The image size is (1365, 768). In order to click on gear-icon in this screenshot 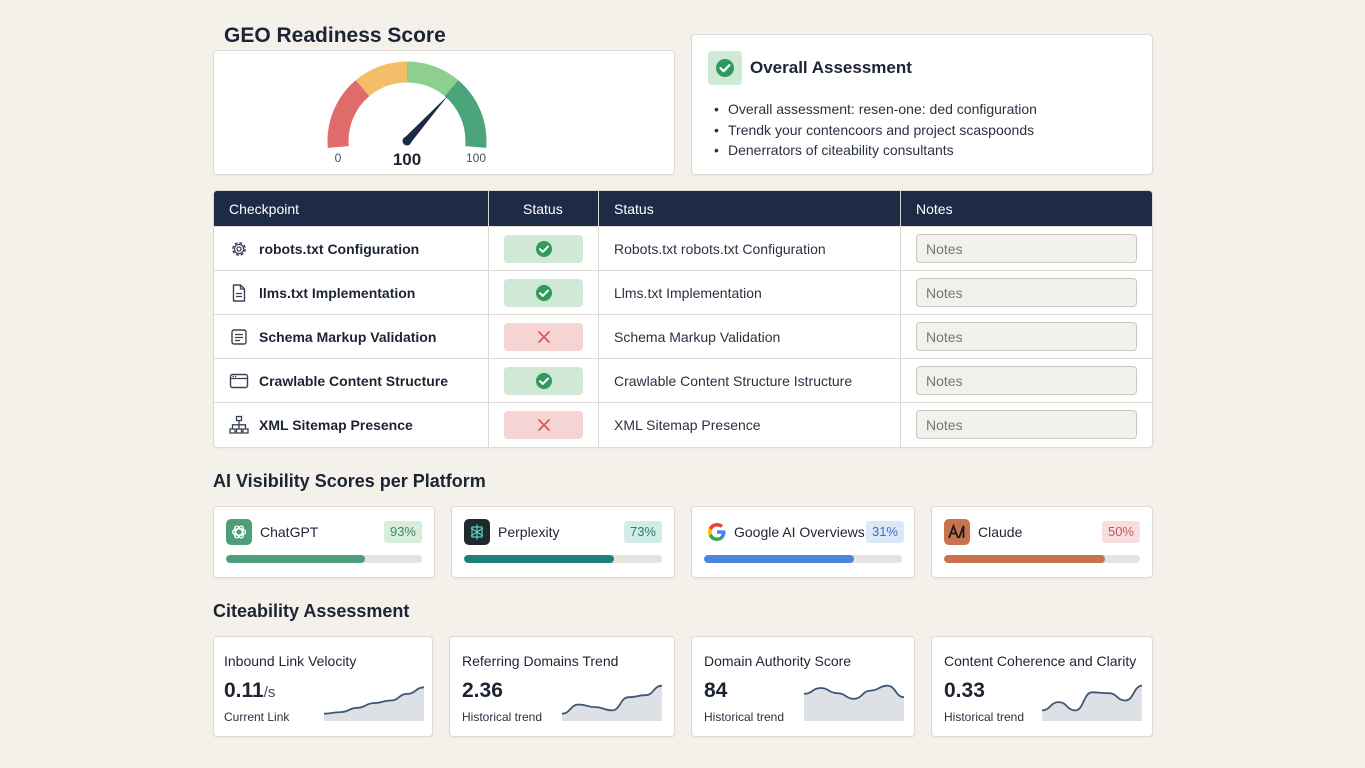, I will do `click(239, 249)`.